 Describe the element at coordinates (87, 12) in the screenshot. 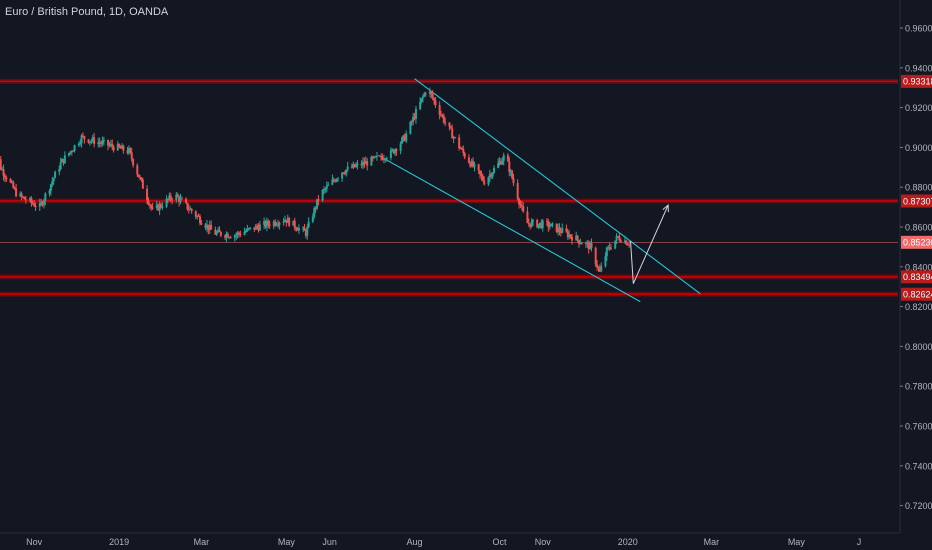

I see `chart-title: Euro / British Pound, 1D, OANDA` at that location.